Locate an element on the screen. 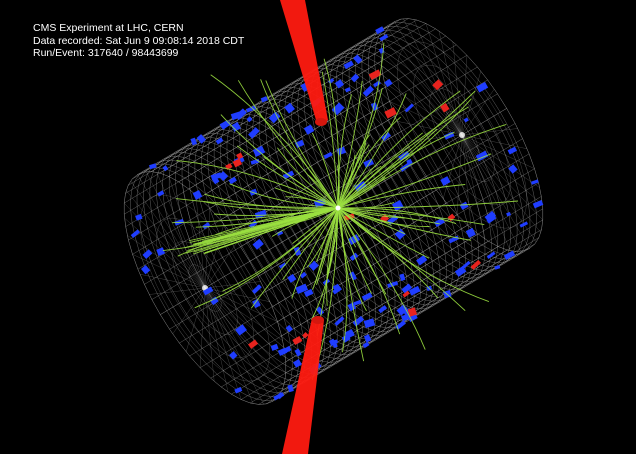  endcap-center is located at coordinates (462, 135).